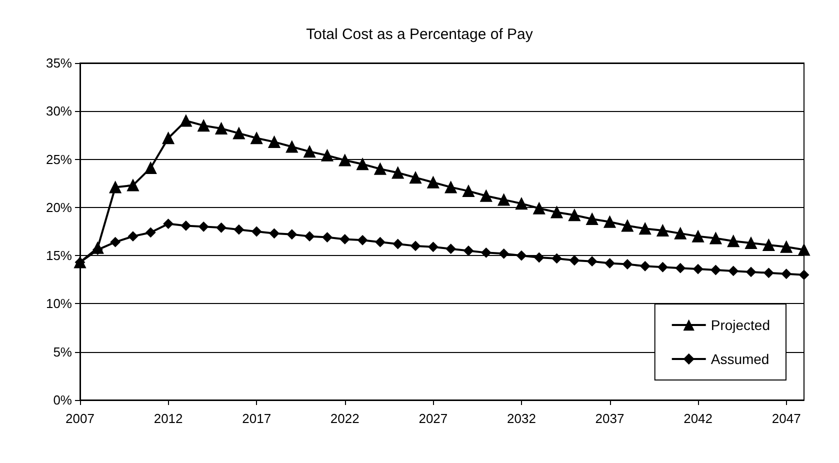 The height and width of the screenshot is (463, 839). I want to click on x-tick-label: 2047, so click(786, 418).